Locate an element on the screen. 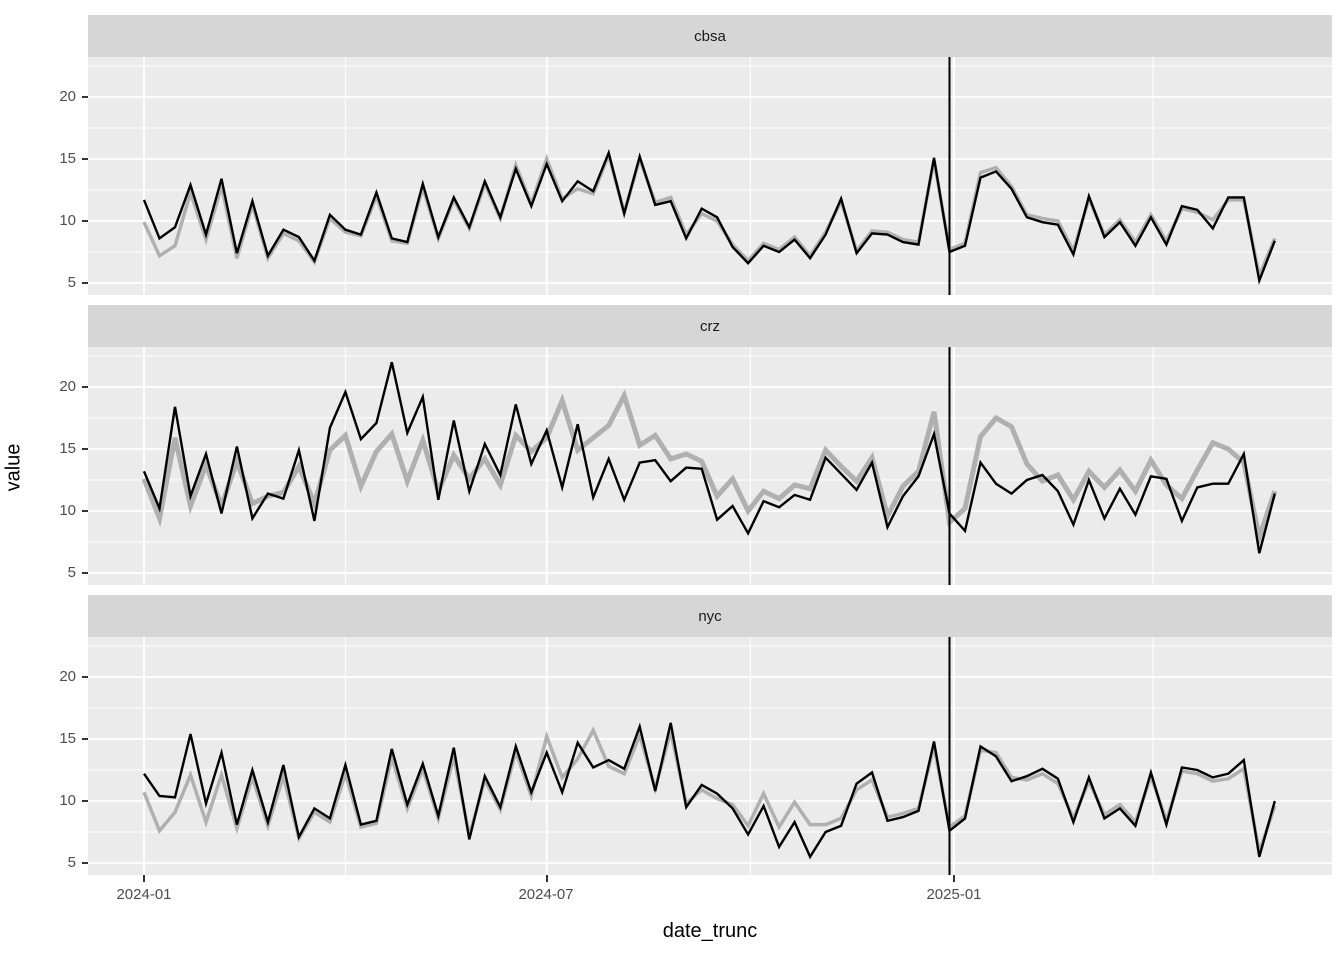  facet-strip-cbsa: cbsa is located at coordinates (710, 36).